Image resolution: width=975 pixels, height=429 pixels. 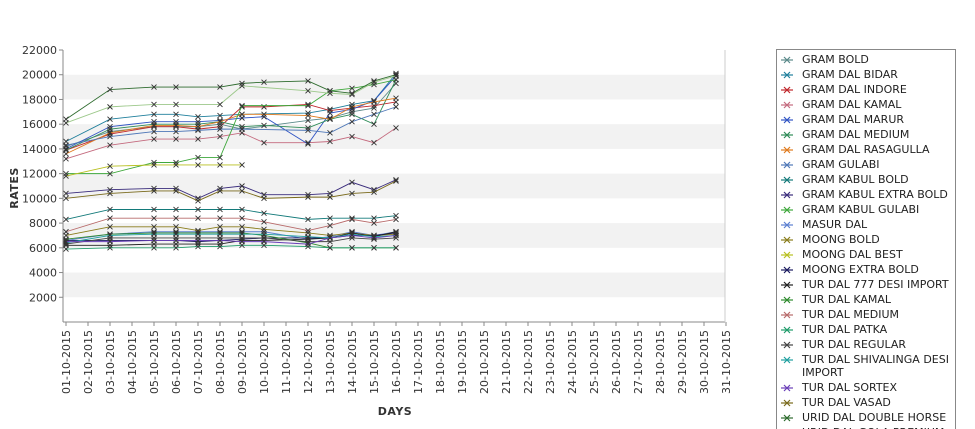 What do you see at coordinates (220, 362) in the screenshot?
I see `x-tick-label: 08-10-2015` at bounding box center [220, 362].